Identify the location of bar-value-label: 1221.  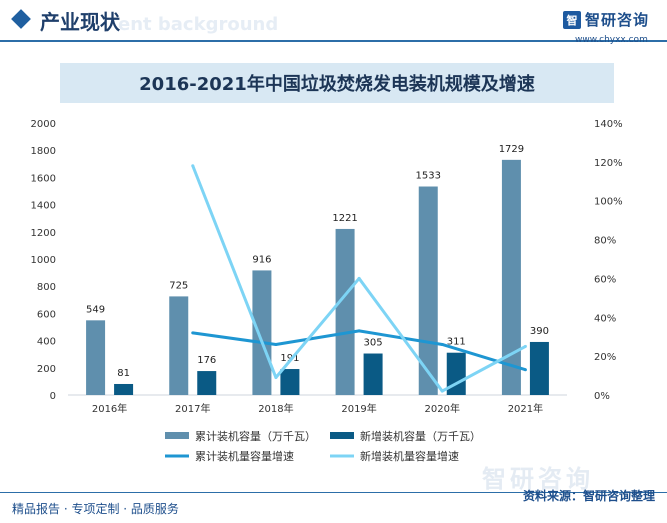
(344, 218).